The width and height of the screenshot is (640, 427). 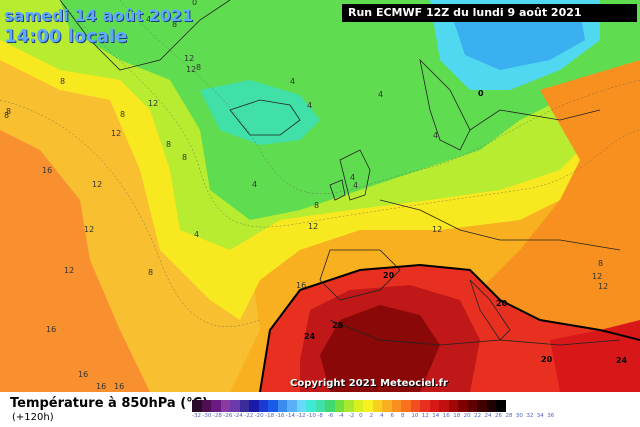 What do you see at coordinates (66, 36) in the screenshot?
I see `forecast-time: 14:00 locale` at bounding box center [66, 36].